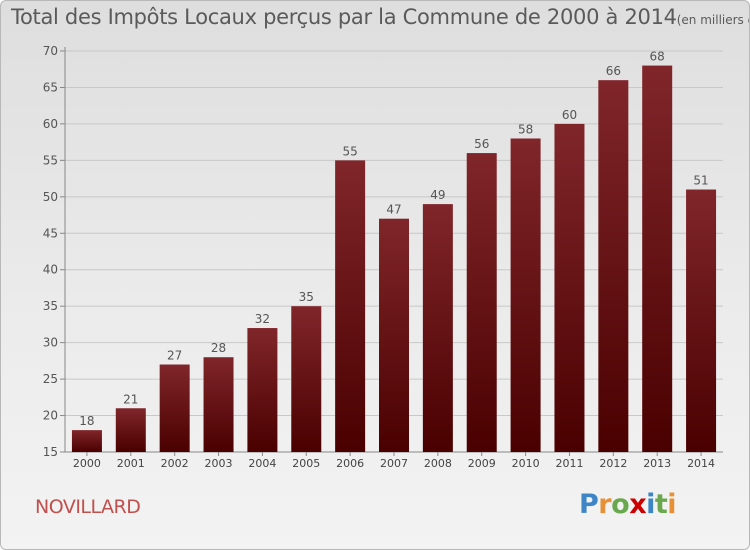  I want to click on y-tick-label: 35, so click(50, 306).